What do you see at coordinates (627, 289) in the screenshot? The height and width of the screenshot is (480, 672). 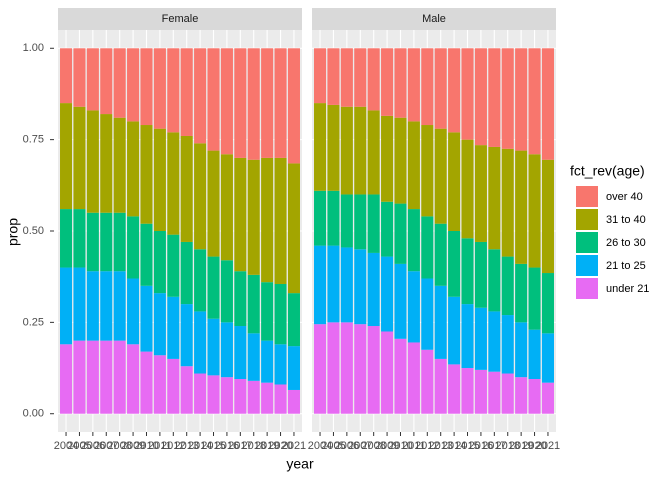 I see `legend-label: under 21` at bounding box center [627, 289].